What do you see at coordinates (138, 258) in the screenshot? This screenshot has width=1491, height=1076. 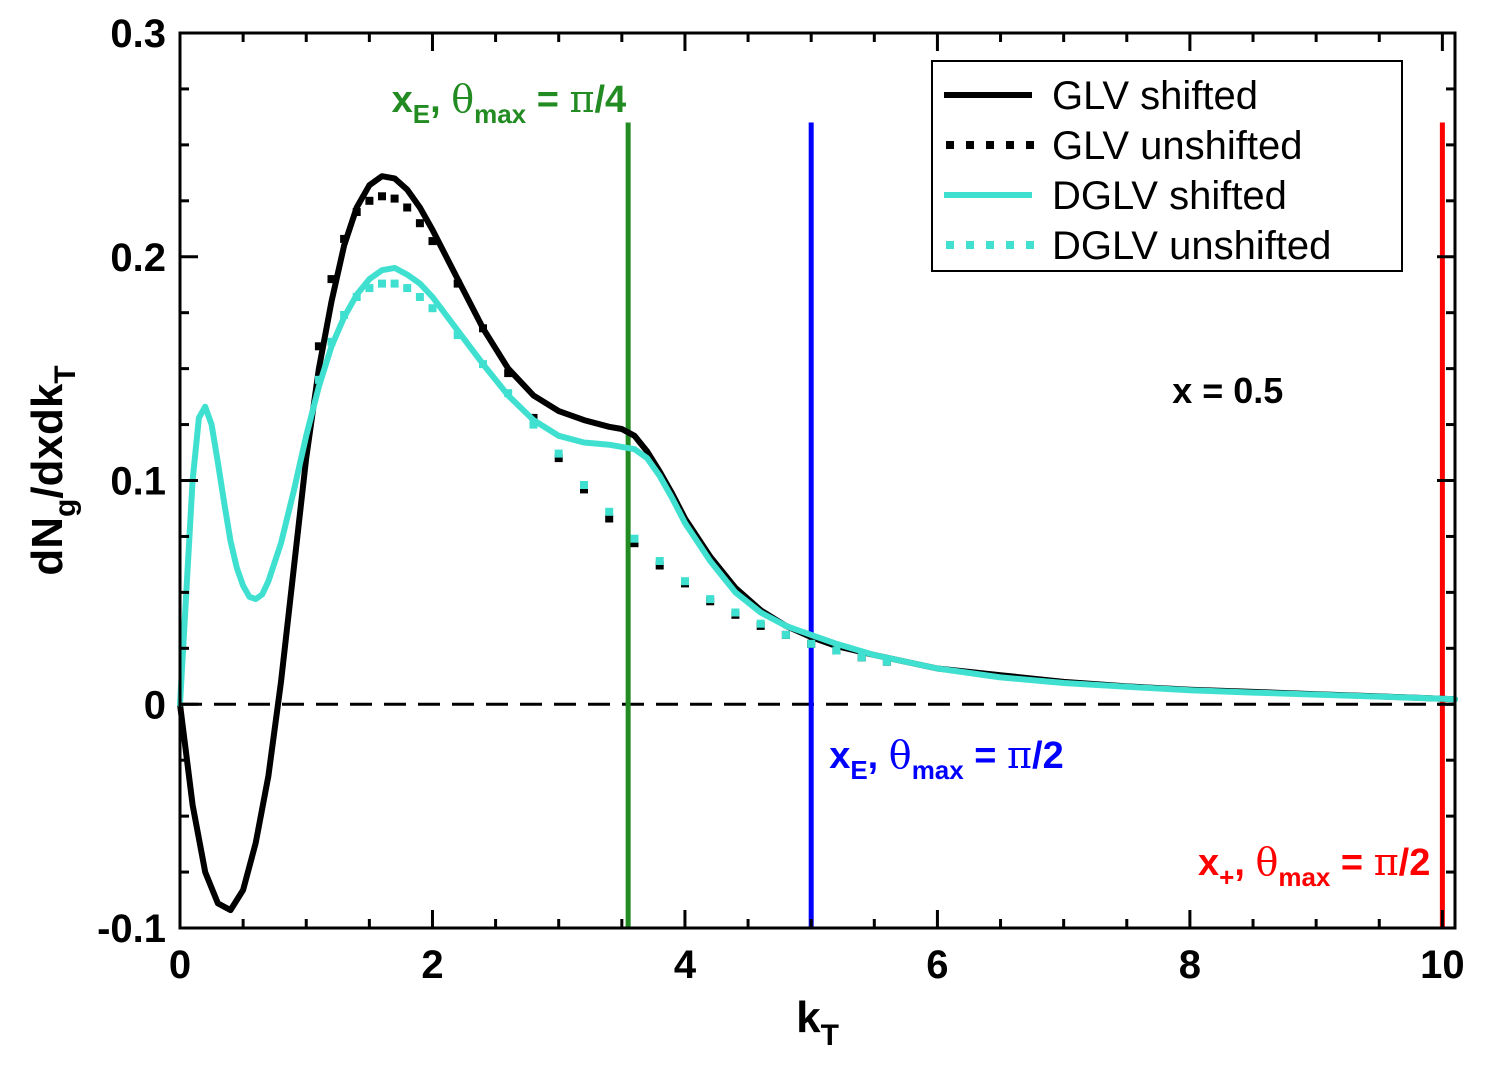 I see `y-tick-label: 0.2` at bounding box center [138, 258].